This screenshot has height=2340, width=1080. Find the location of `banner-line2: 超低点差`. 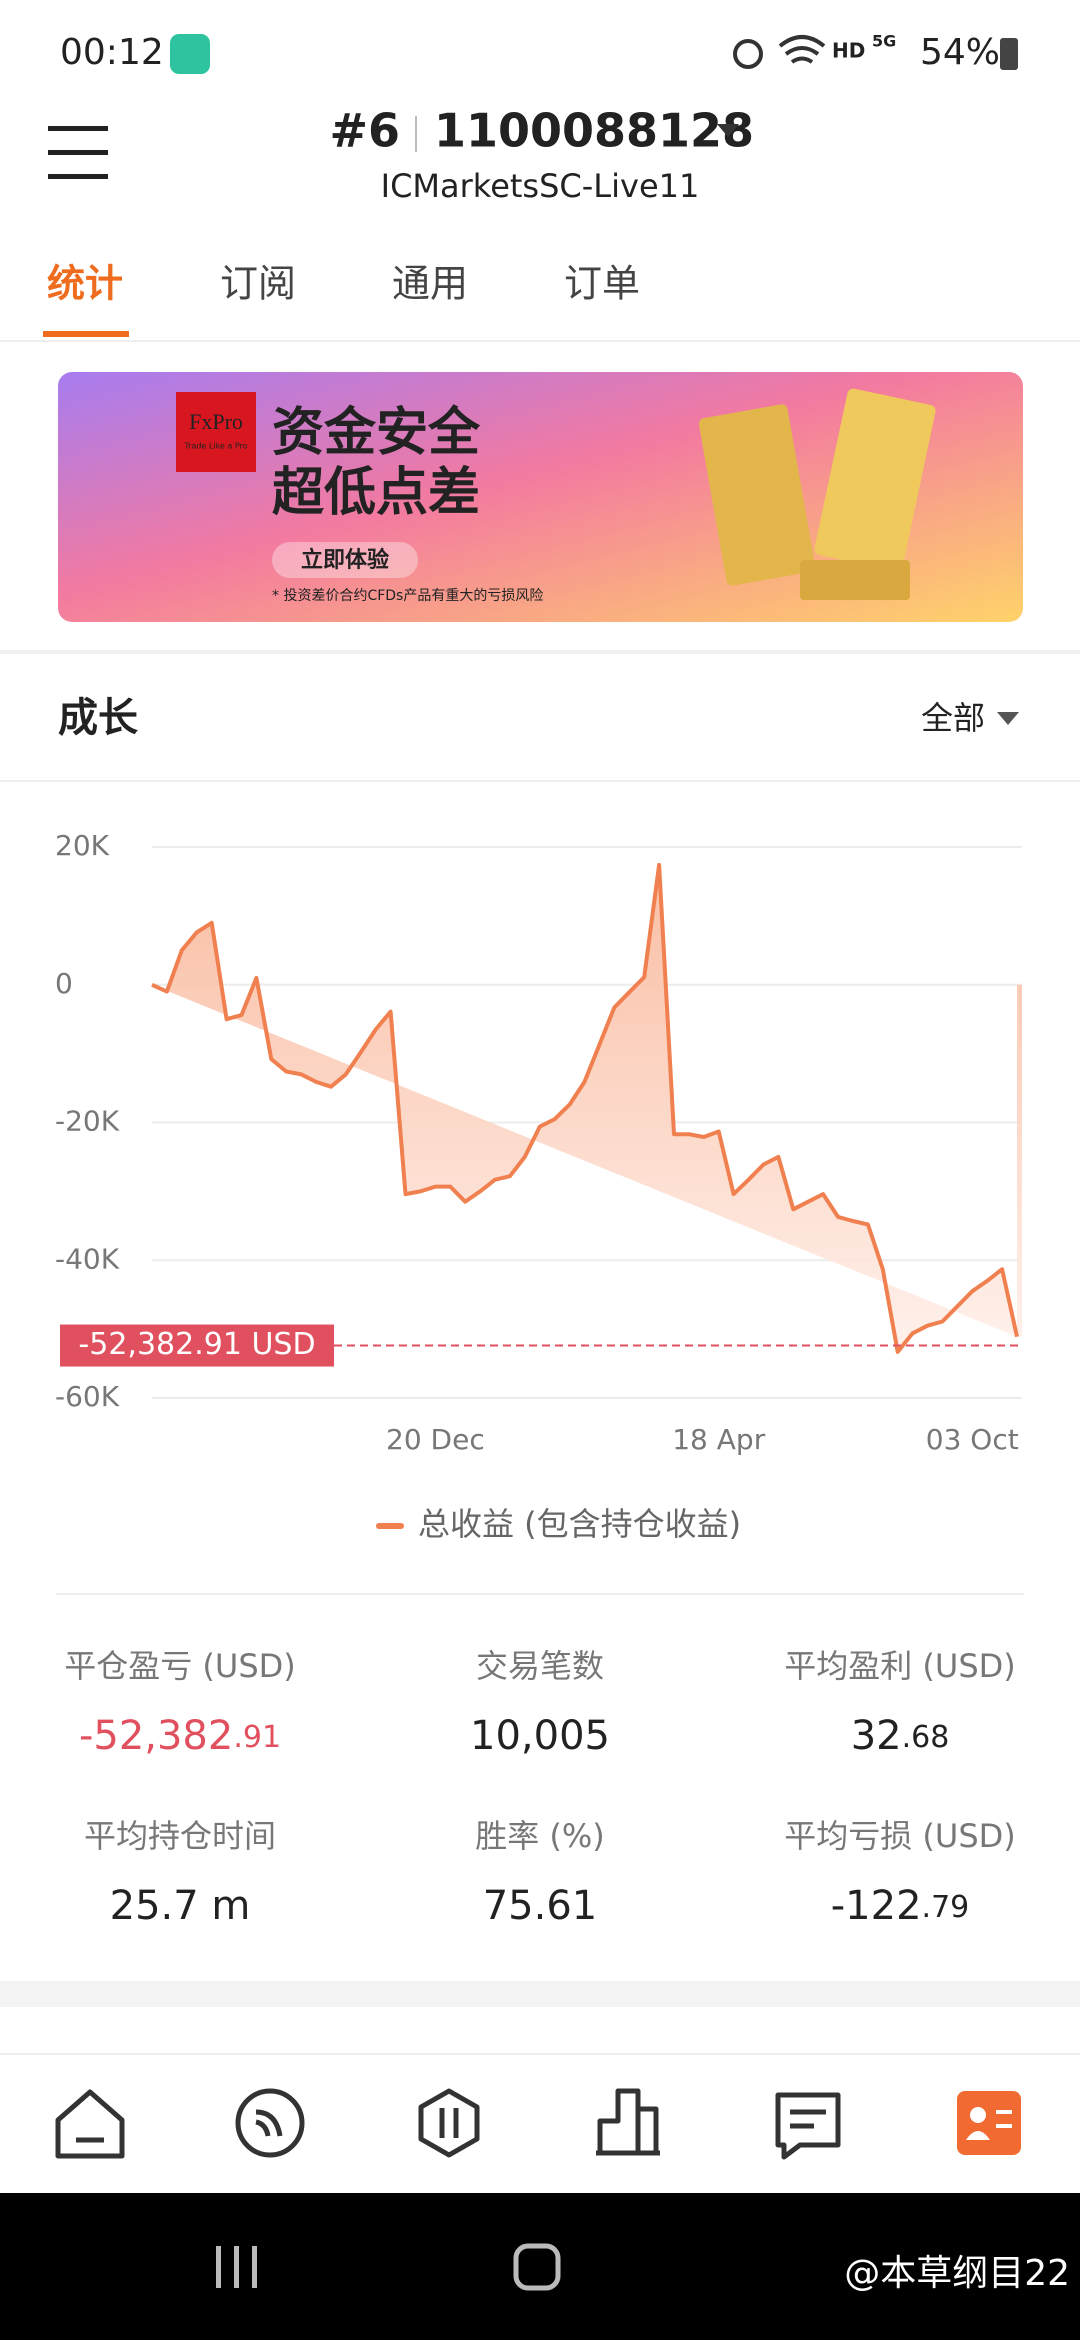

banner-line2: 超低点差 is located at coordinates (376, 493).